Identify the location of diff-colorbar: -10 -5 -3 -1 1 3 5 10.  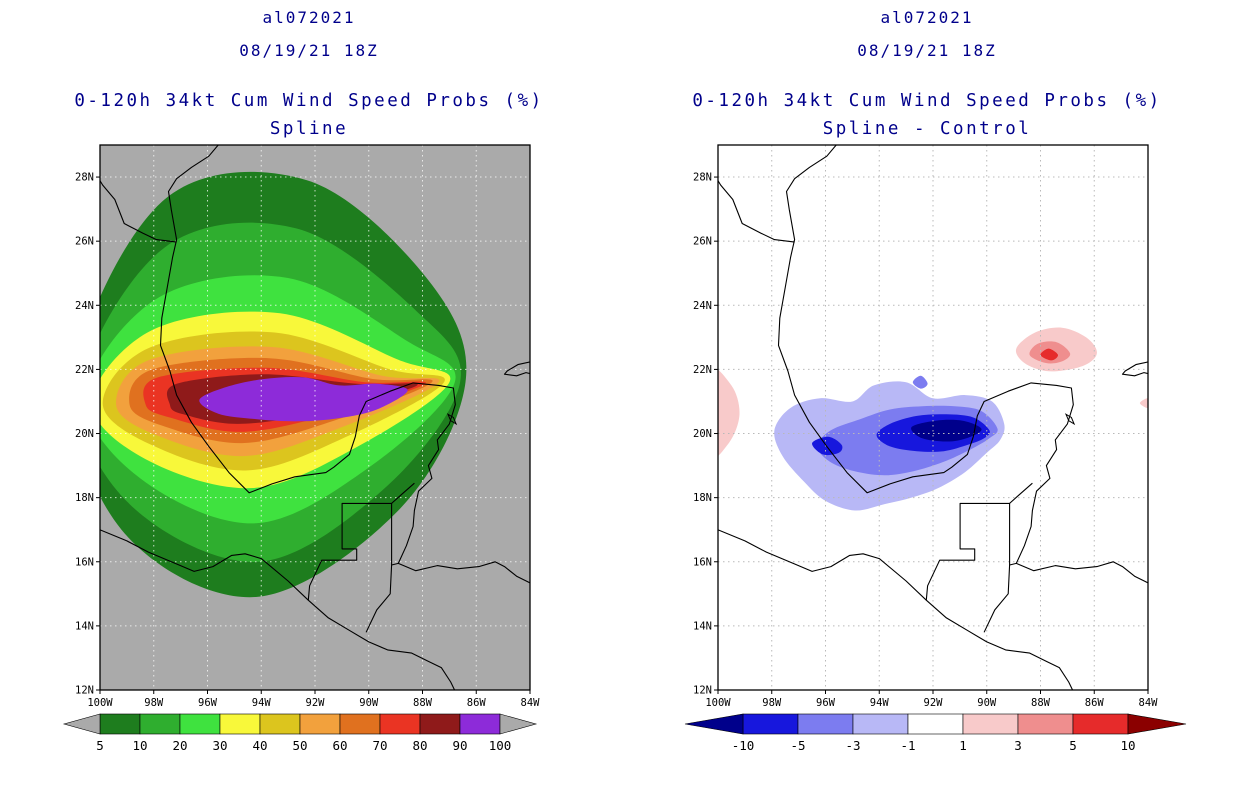
(935, 733).